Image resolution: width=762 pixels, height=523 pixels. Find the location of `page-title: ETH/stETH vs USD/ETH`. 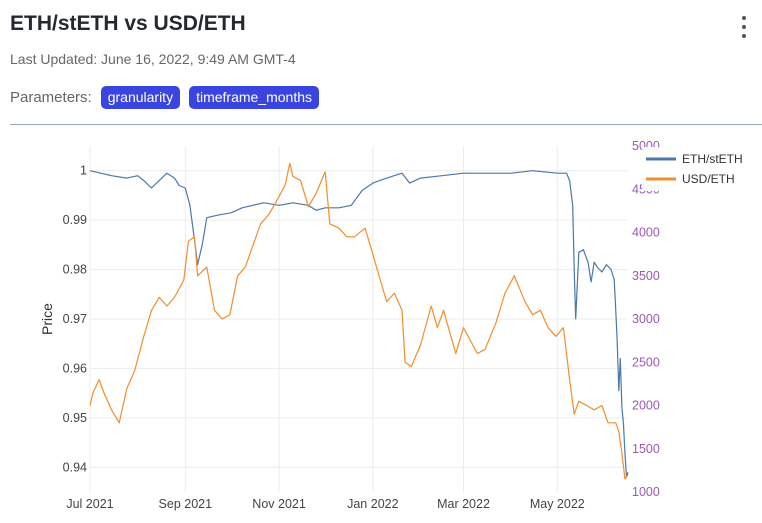

page-title: ETH/stETH vs USD/ETH is located at coordinates (128, 23).